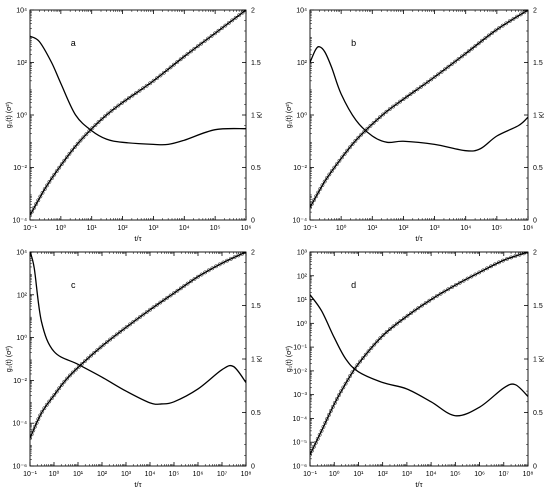 The height and width of the screenshot is (491, 550). Describe the element at coordinates (535, 360) in the screenshot. I see `y2-tick-label: 1` at that location.